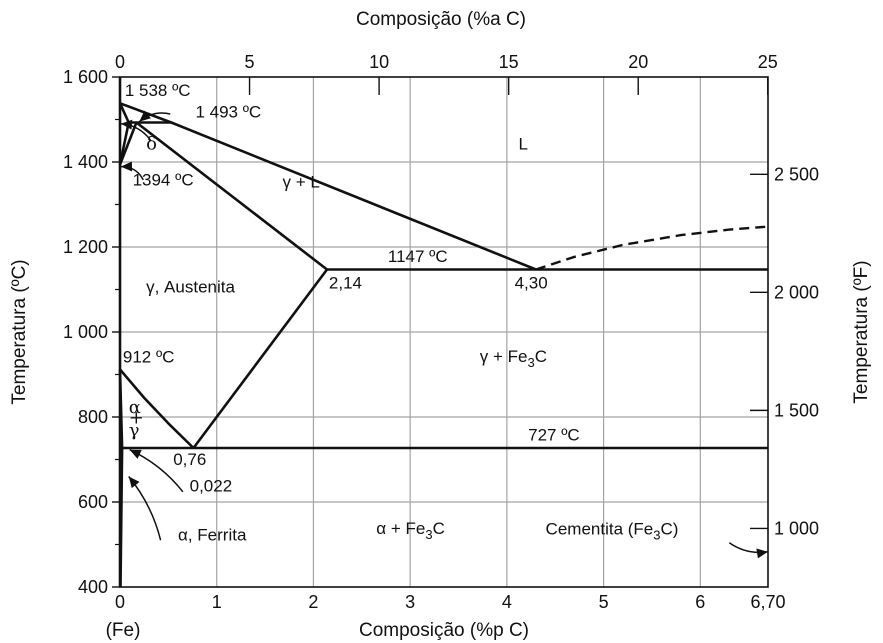 Image resolution: width=883 pixels, height=643 pixels. Describe the element at coordinates (93, 417) in the screenshot. I see `left-tick-label: 800` at that location.